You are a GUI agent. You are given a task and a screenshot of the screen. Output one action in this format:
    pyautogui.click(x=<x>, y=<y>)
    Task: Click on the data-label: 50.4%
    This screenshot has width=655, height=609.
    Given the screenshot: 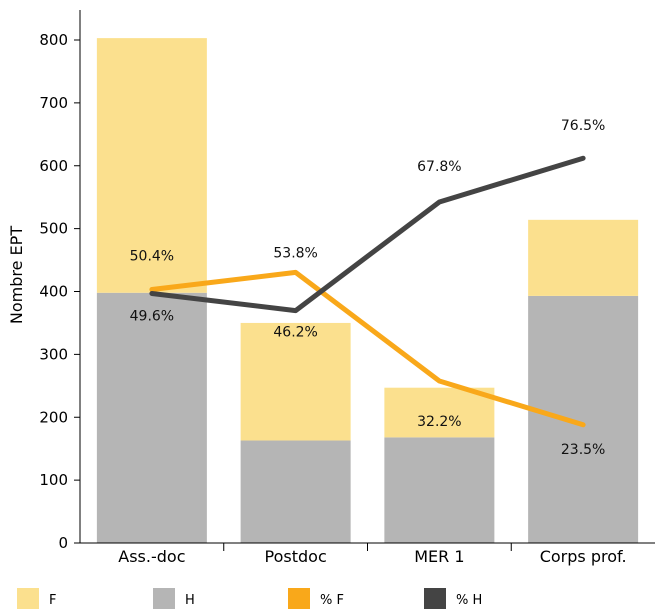 What is the action you would take?
    pyautogui.click(x=152, y=256)
    